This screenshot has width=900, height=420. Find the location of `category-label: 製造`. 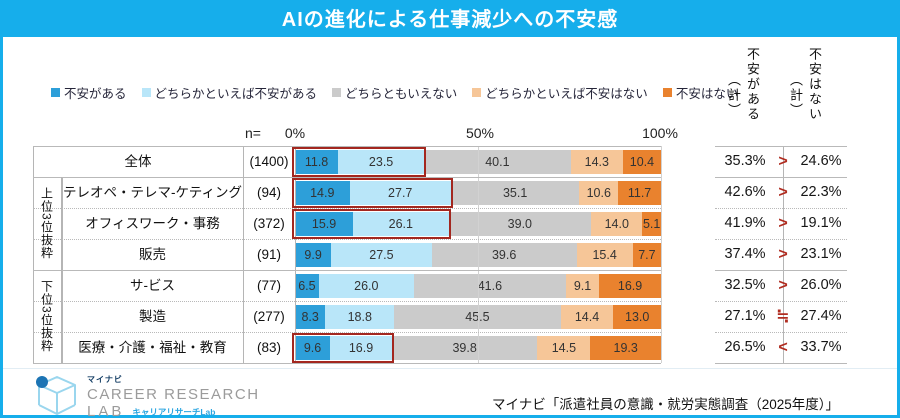

category-label: 製造 is located at coordinates (152, 316).